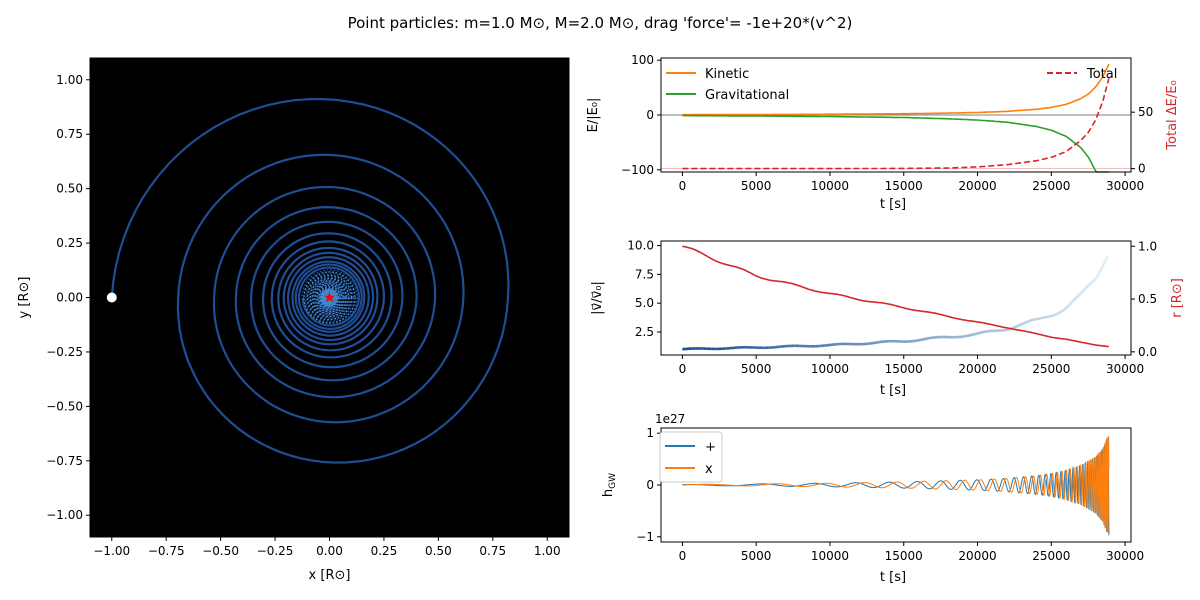 The height and width of the screenshot is (600, 1200). I want to click on orbit-ytick-label: −1.00, so click(64, 515).